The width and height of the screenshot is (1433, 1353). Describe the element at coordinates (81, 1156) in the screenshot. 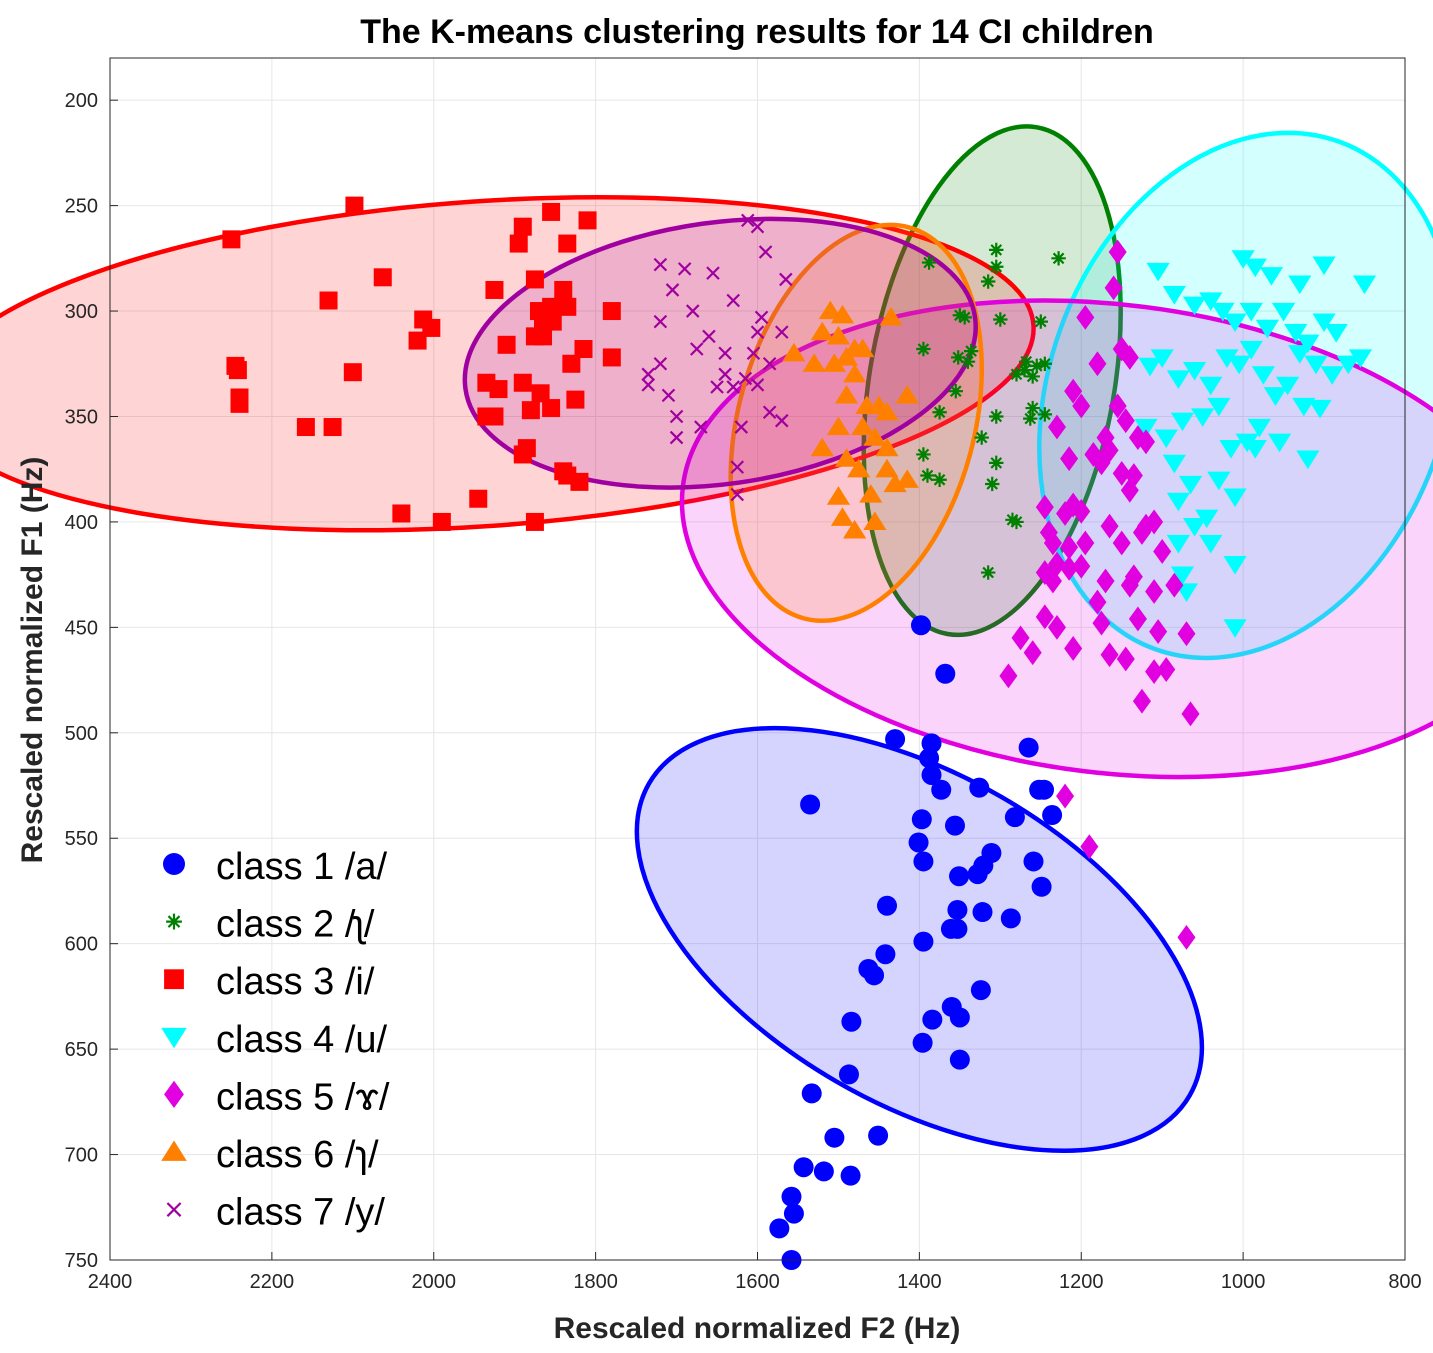

I see `y-tick-label: 700` at that location.